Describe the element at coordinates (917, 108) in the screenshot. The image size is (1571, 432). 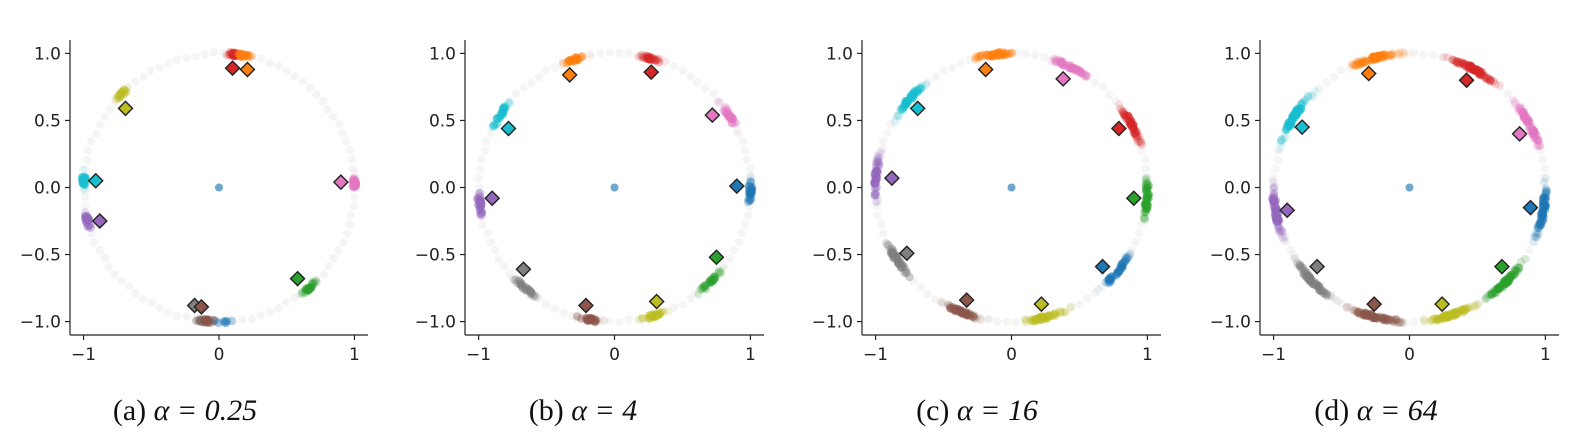
I see `prototype-cyan` at that location.